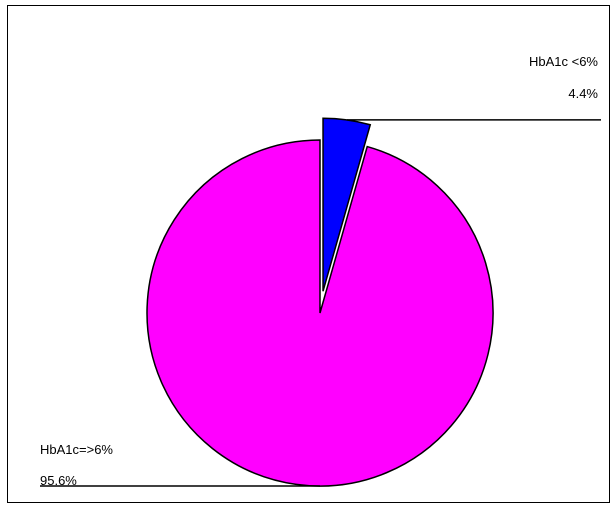  What do you see at coordinates (583, 93) in the screenshot?
I see `slice-value-hba1c-below-6: 4.4%` at bounding box center [583, 93].